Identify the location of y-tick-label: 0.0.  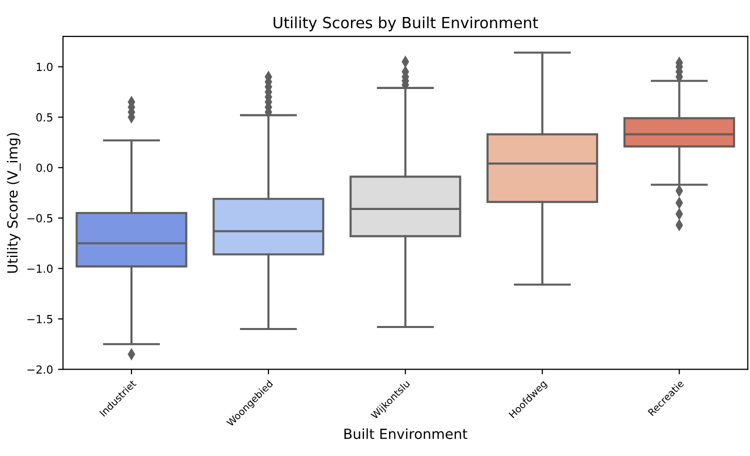
(44, 168).